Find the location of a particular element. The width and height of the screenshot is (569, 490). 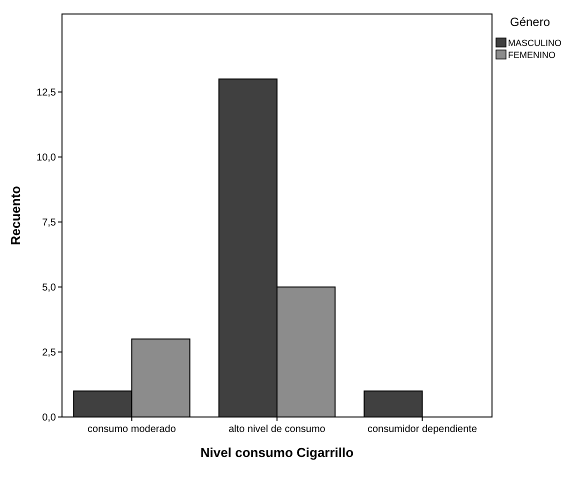

y-tick-label: 0,0 is located at coordinates (49, 418).